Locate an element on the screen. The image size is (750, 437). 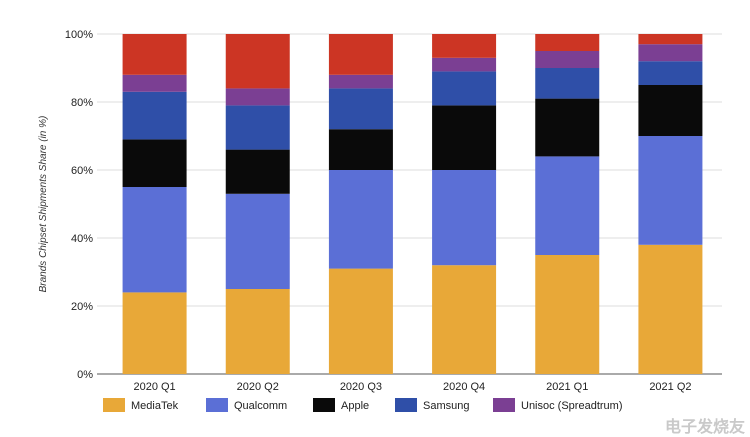
x-tick-label: 2020 Q4 is located at coordinates (464, 387).